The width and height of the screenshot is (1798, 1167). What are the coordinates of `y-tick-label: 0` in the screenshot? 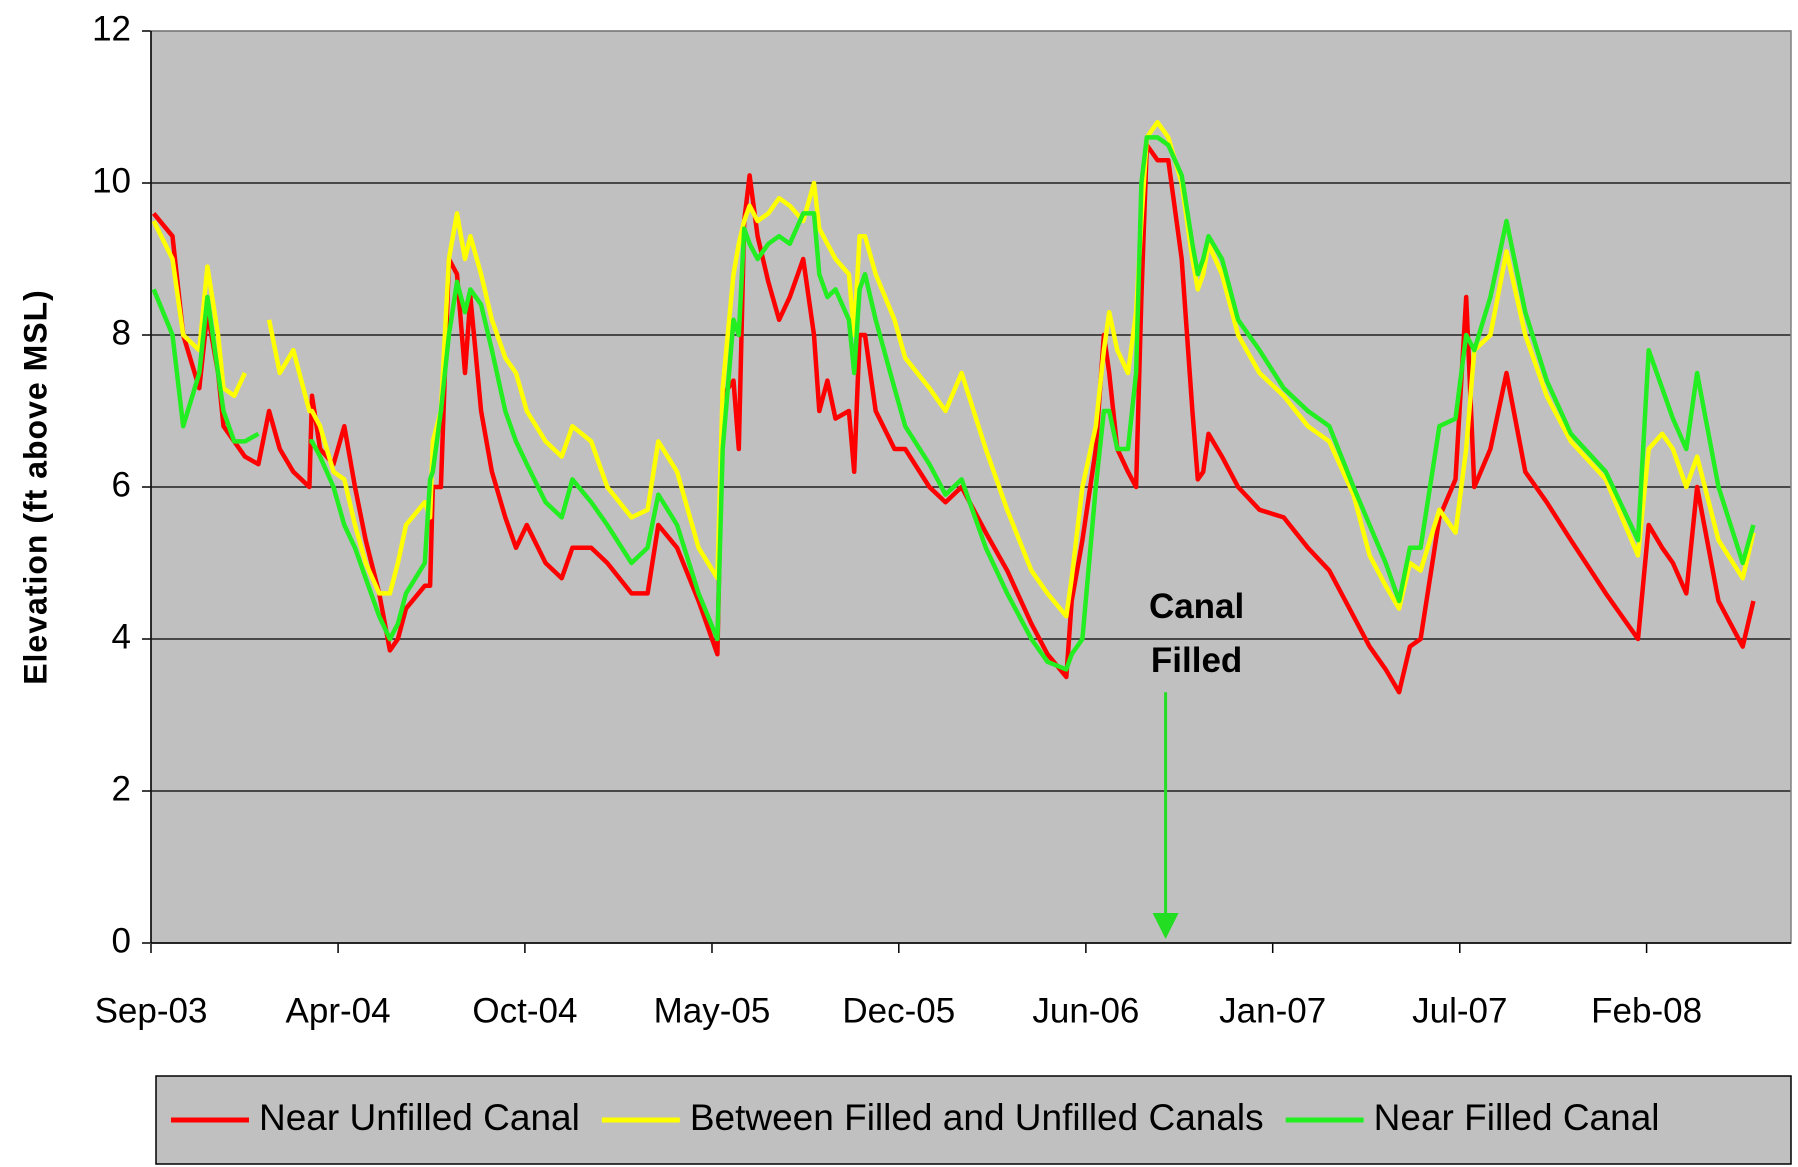 It's located at (121, 940).